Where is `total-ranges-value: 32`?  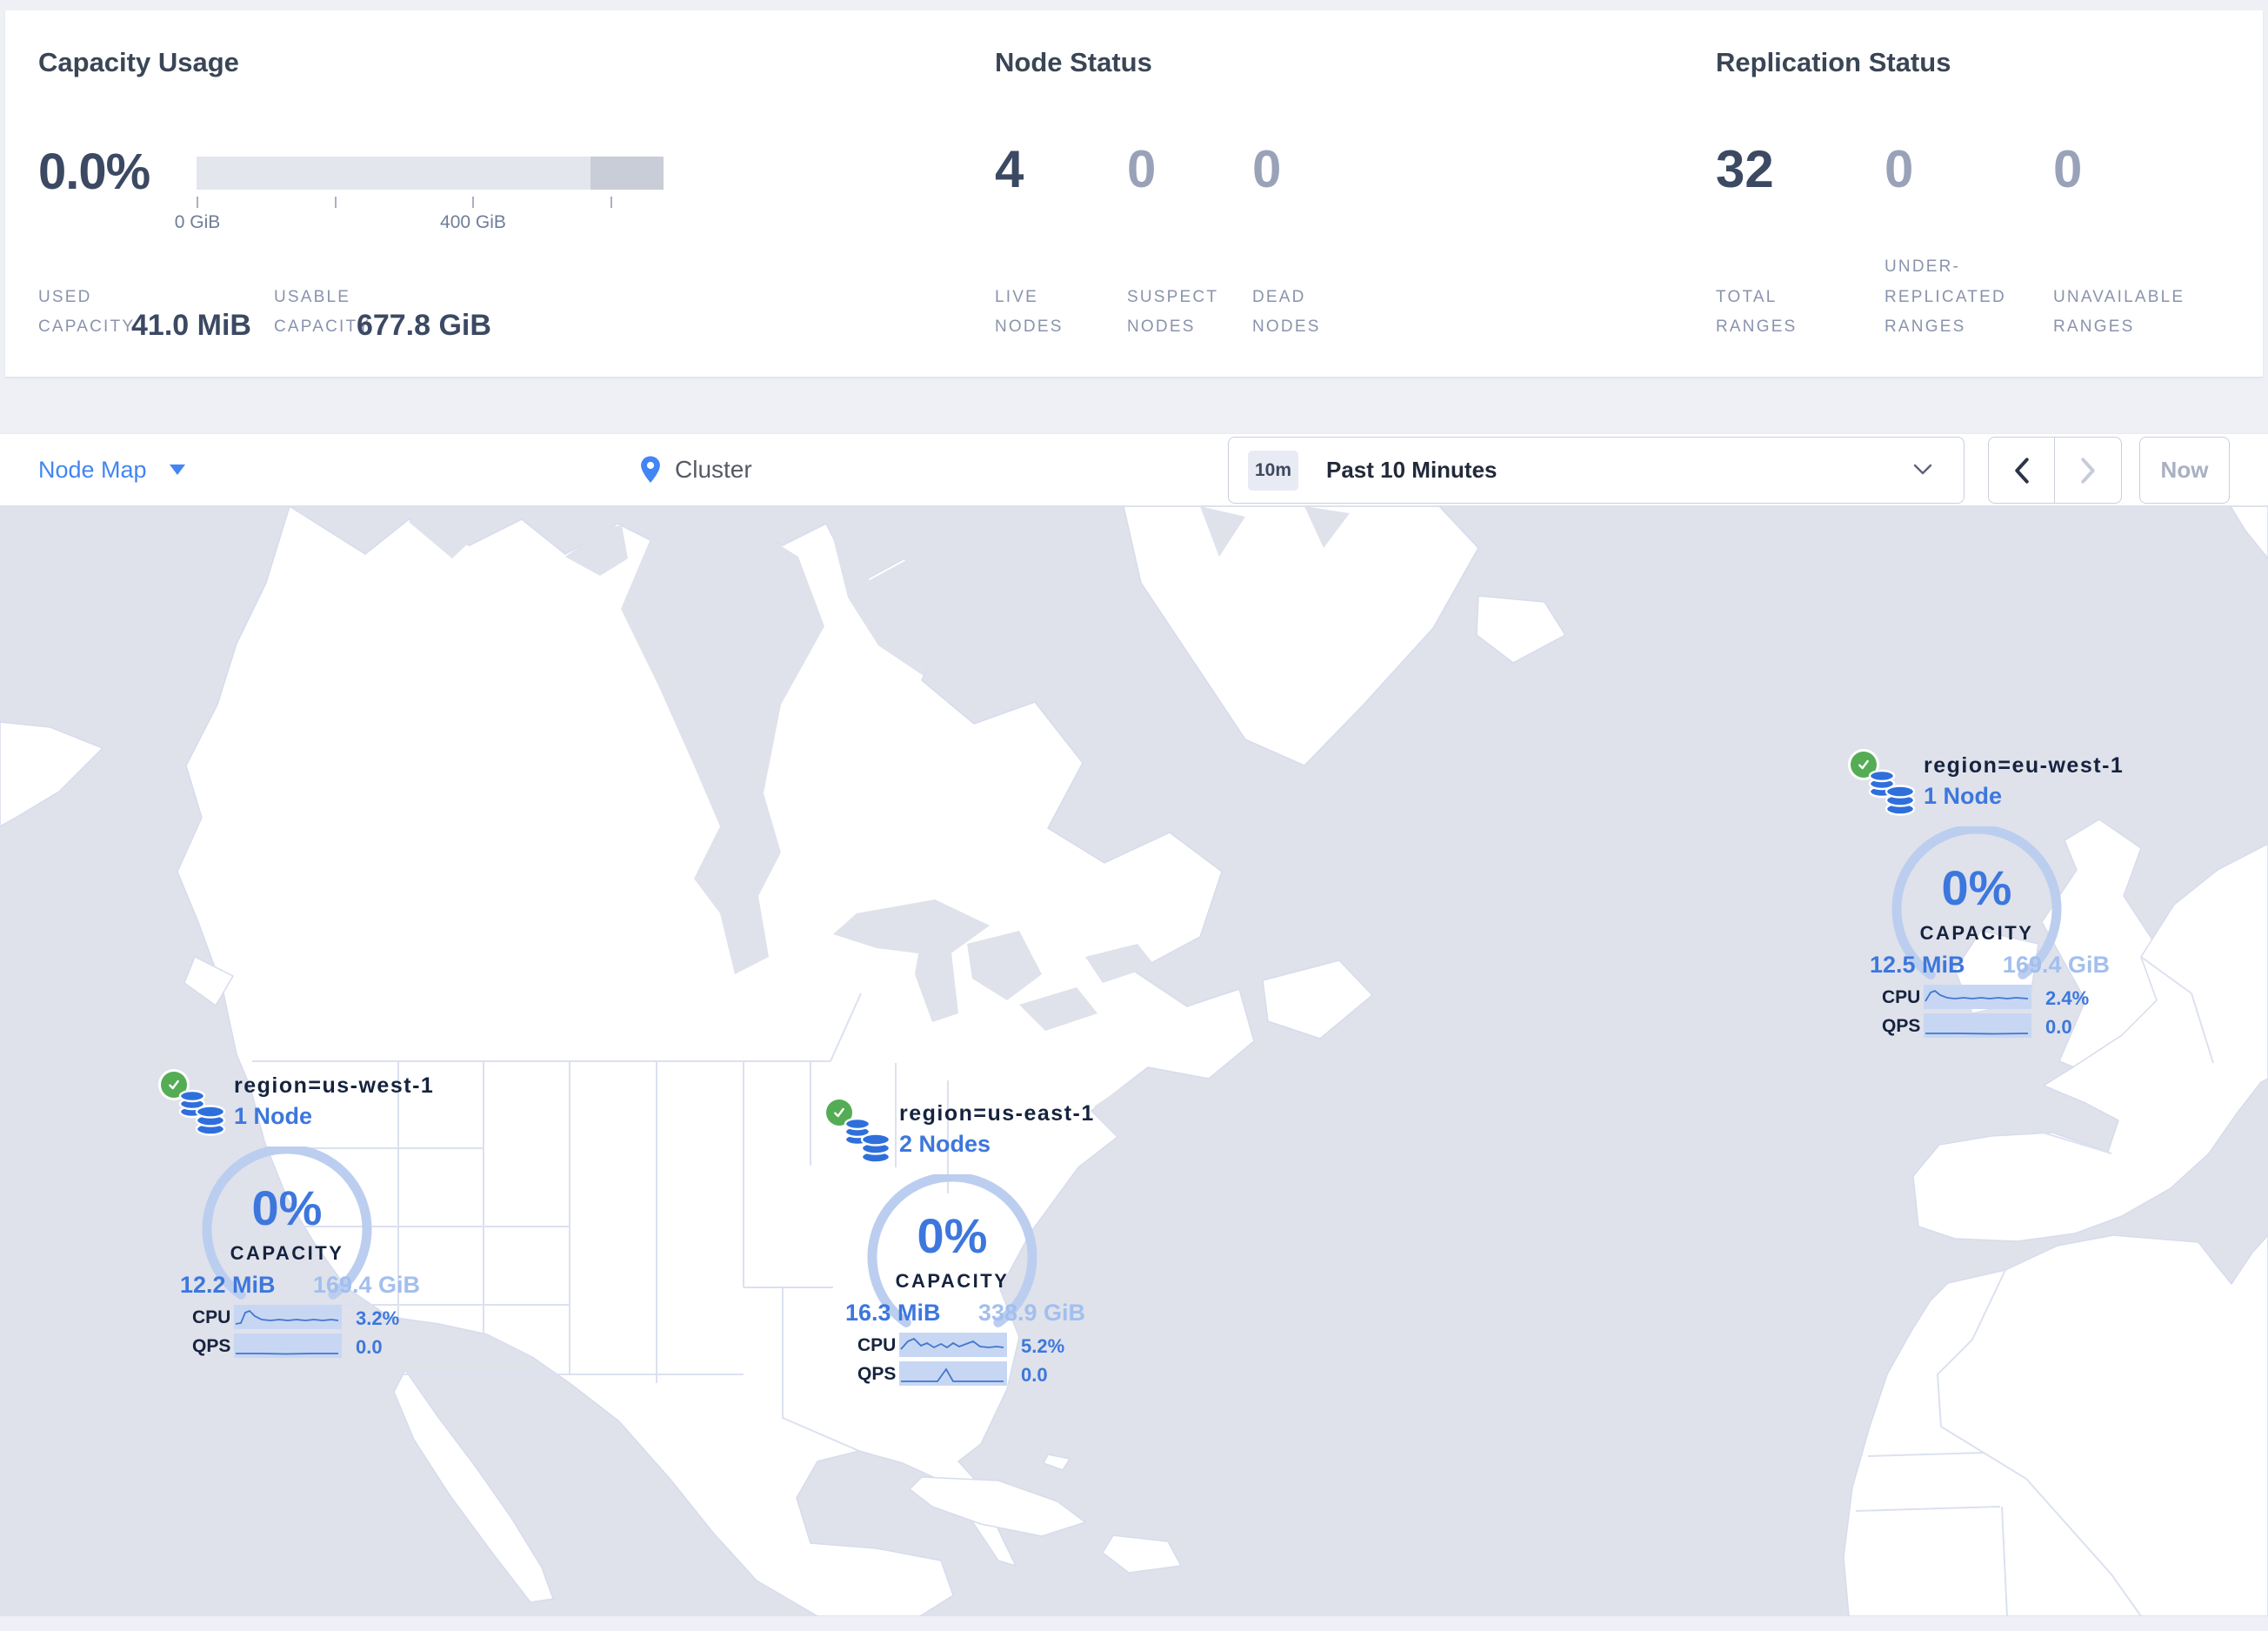 total-ranges-value: 32 is located at coordinates (1745, 169).